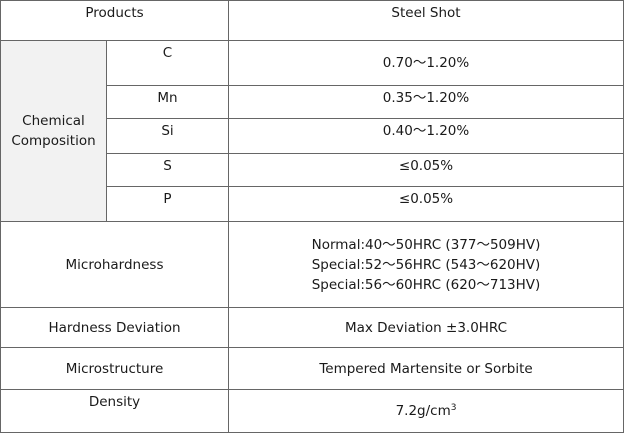  I want to click on density-row: Density 7.2g/cm3, so click(312, 411).